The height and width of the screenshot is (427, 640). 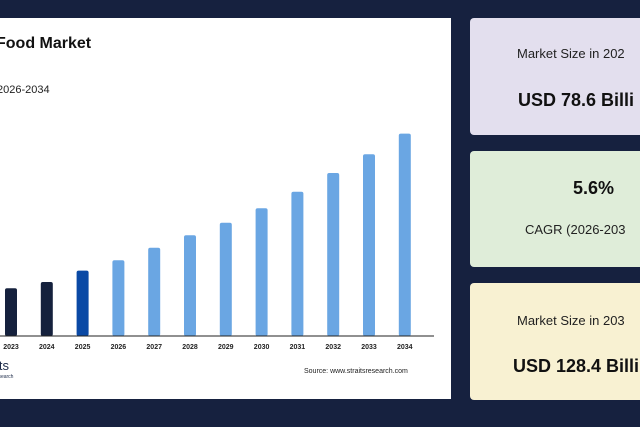 I want to click on x-tick-label: 2032, so click(x=333, y=347).